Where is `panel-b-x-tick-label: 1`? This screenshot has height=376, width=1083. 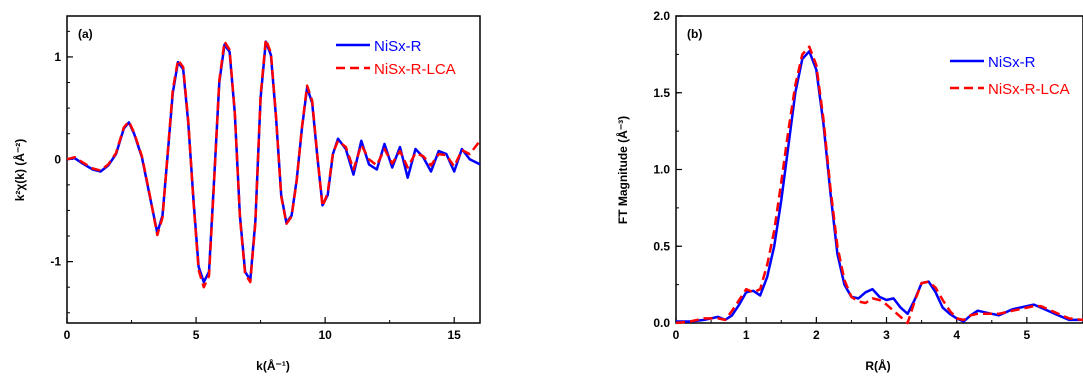
panel-b-x-tick-label: 1 is located at coordinates (746, 335).